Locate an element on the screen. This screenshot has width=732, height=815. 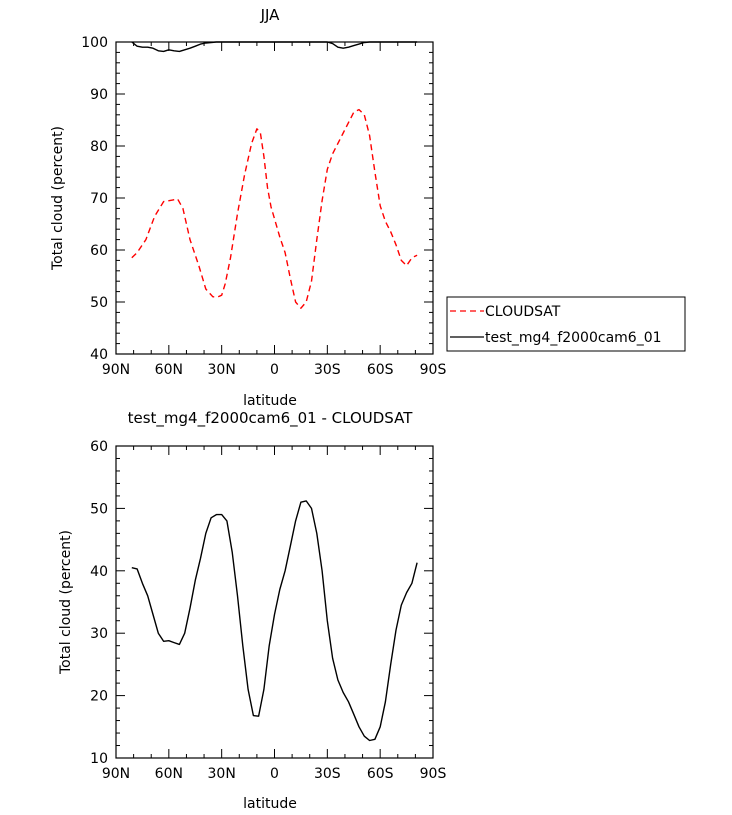
y-tick-label: 70 is located at coordinates (99, 199).